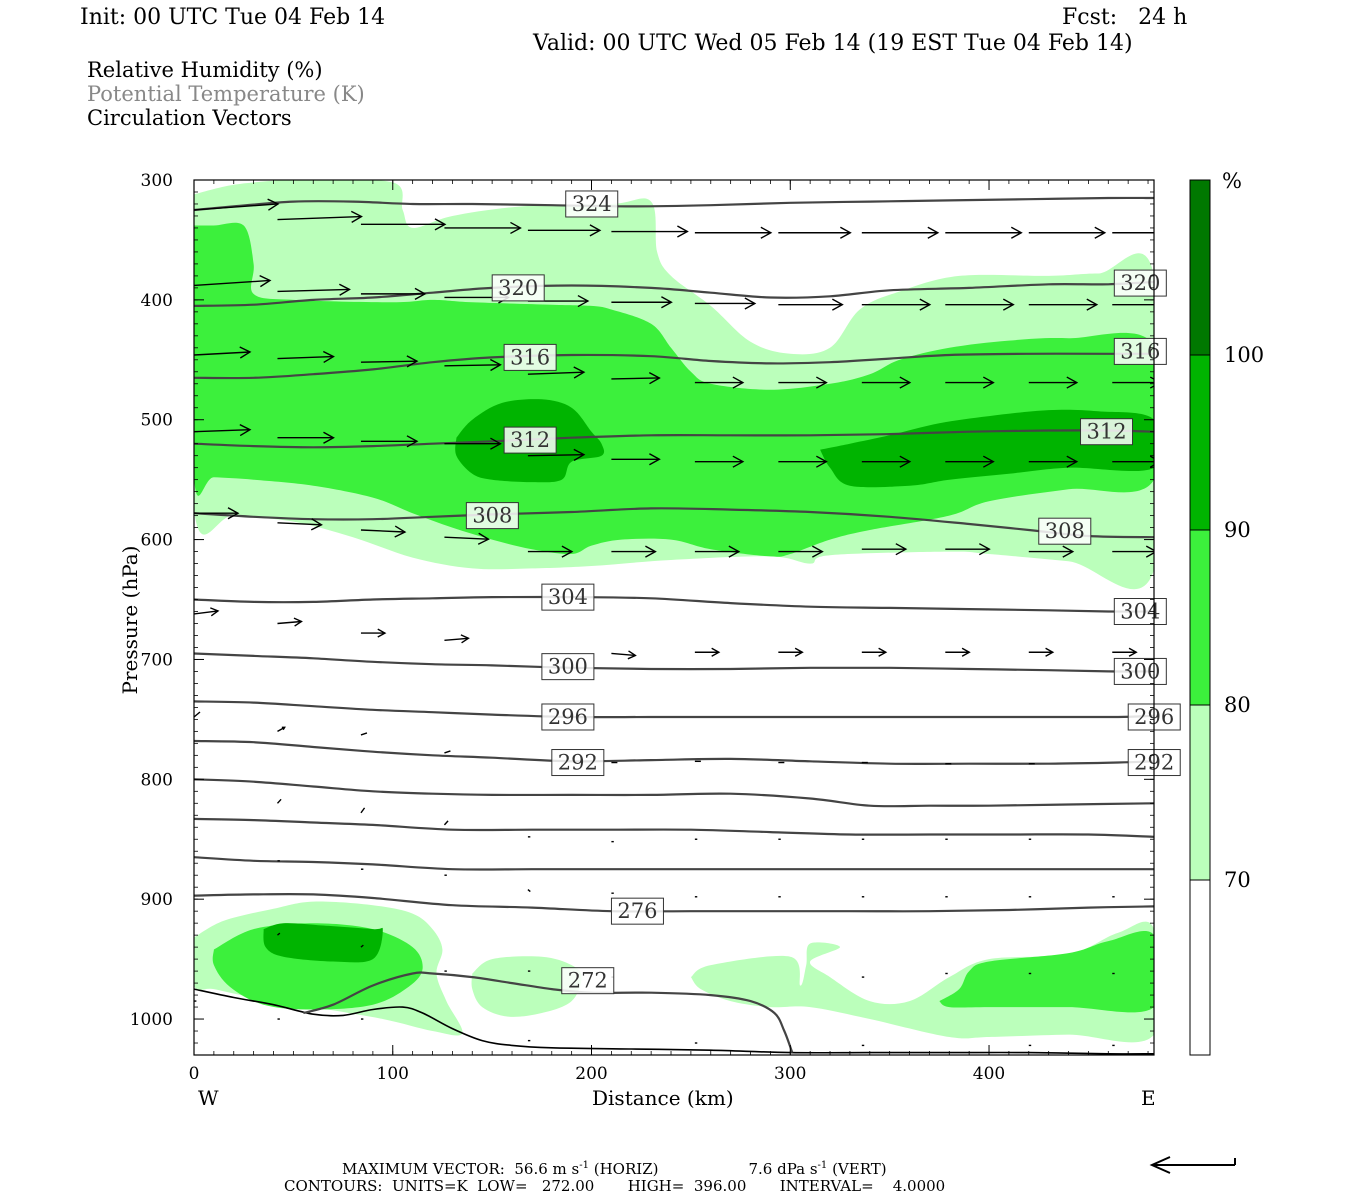  Describe the element at coordinates (578, 763) in the screenshot. I see `contour-label-text: 292` at that location.